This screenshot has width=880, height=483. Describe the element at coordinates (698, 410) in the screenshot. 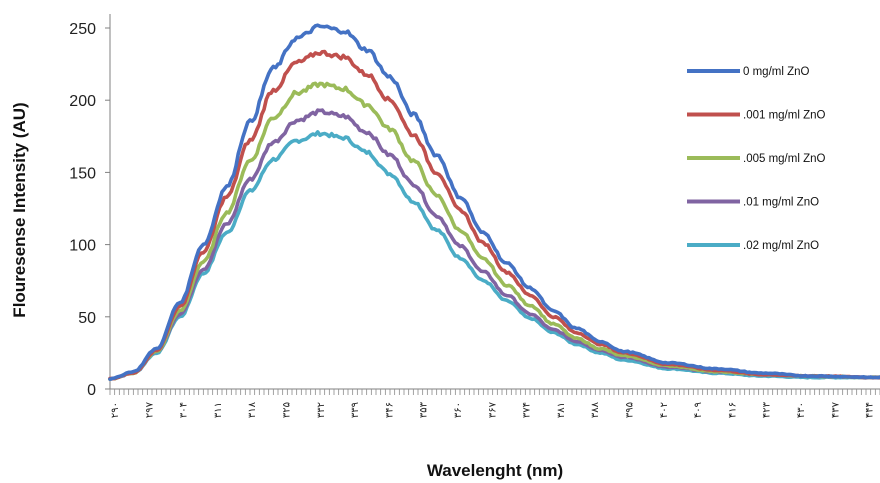

I see `x-tick-label: ۴۰۹` at that location.